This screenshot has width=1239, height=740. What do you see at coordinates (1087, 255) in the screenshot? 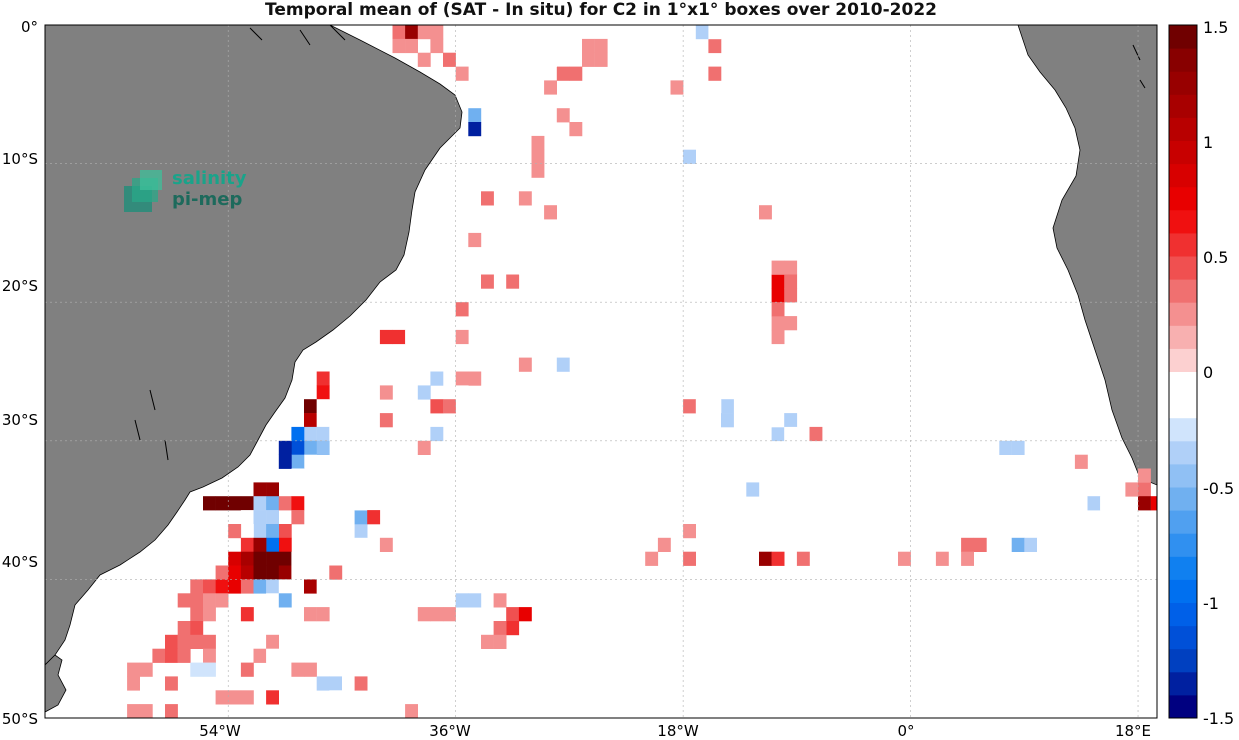
I see `africa-land` at bounding box center [1087, 255].